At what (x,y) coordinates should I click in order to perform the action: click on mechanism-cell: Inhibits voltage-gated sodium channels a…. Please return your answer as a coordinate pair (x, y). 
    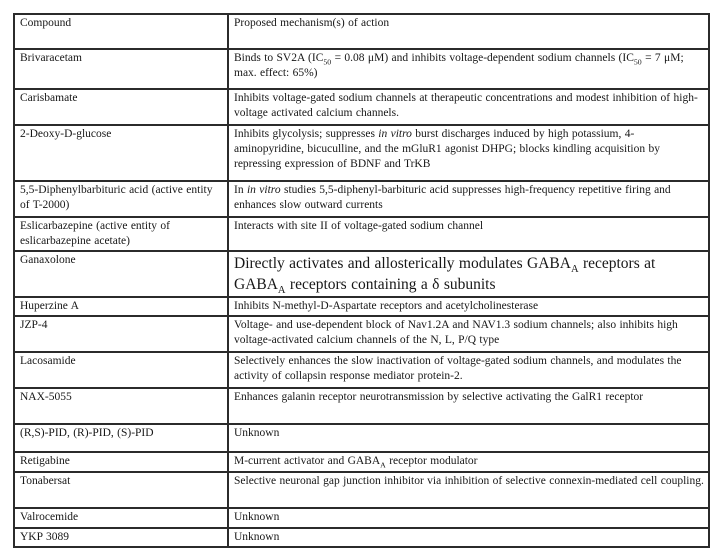
    Looking at the image, I should click on (468, 107).